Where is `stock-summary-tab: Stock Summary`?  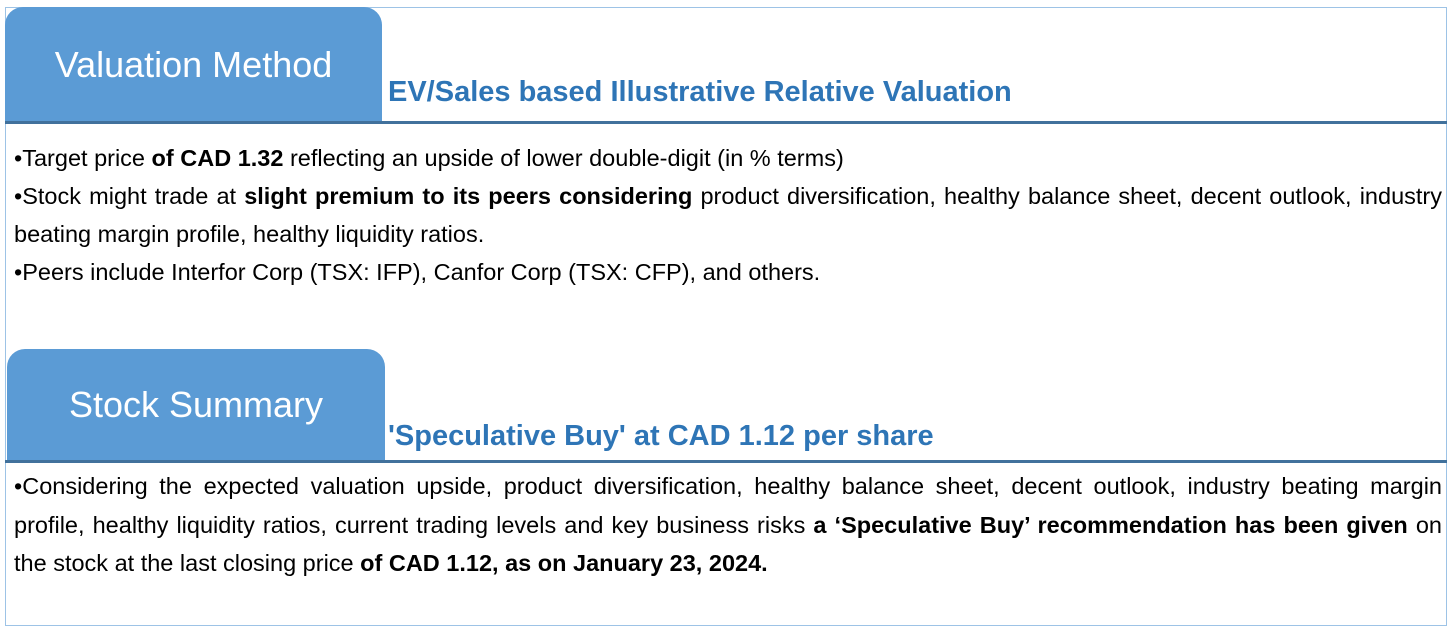
stock-summary-tab: Stock Summary is located at coordinates (196, 405).